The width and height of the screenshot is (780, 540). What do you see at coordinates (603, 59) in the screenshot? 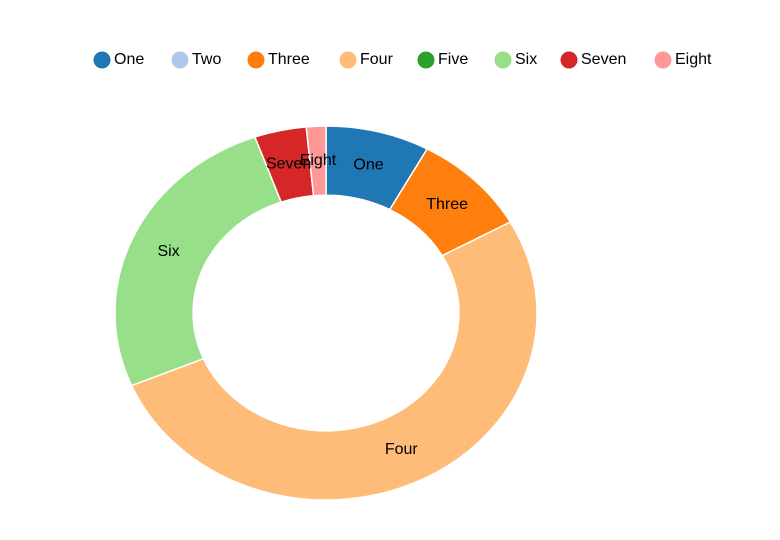
I see `legend-label: Seven` at bounding box center [603, 59].